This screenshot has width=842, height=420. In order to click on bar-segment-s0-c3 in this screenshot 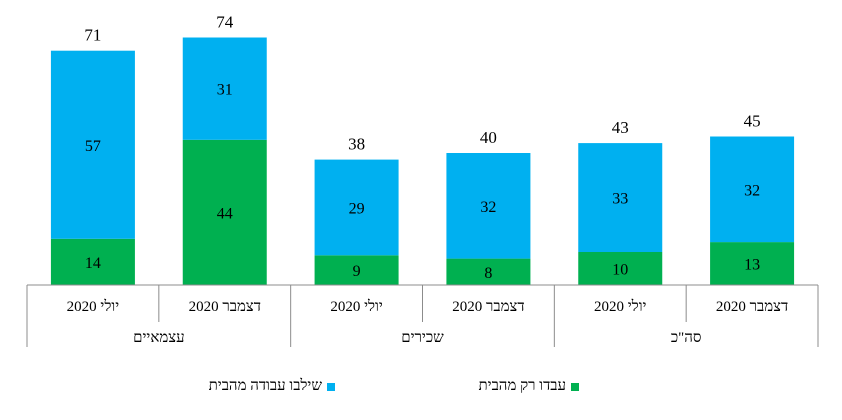, I will do `click(488, 271)`.